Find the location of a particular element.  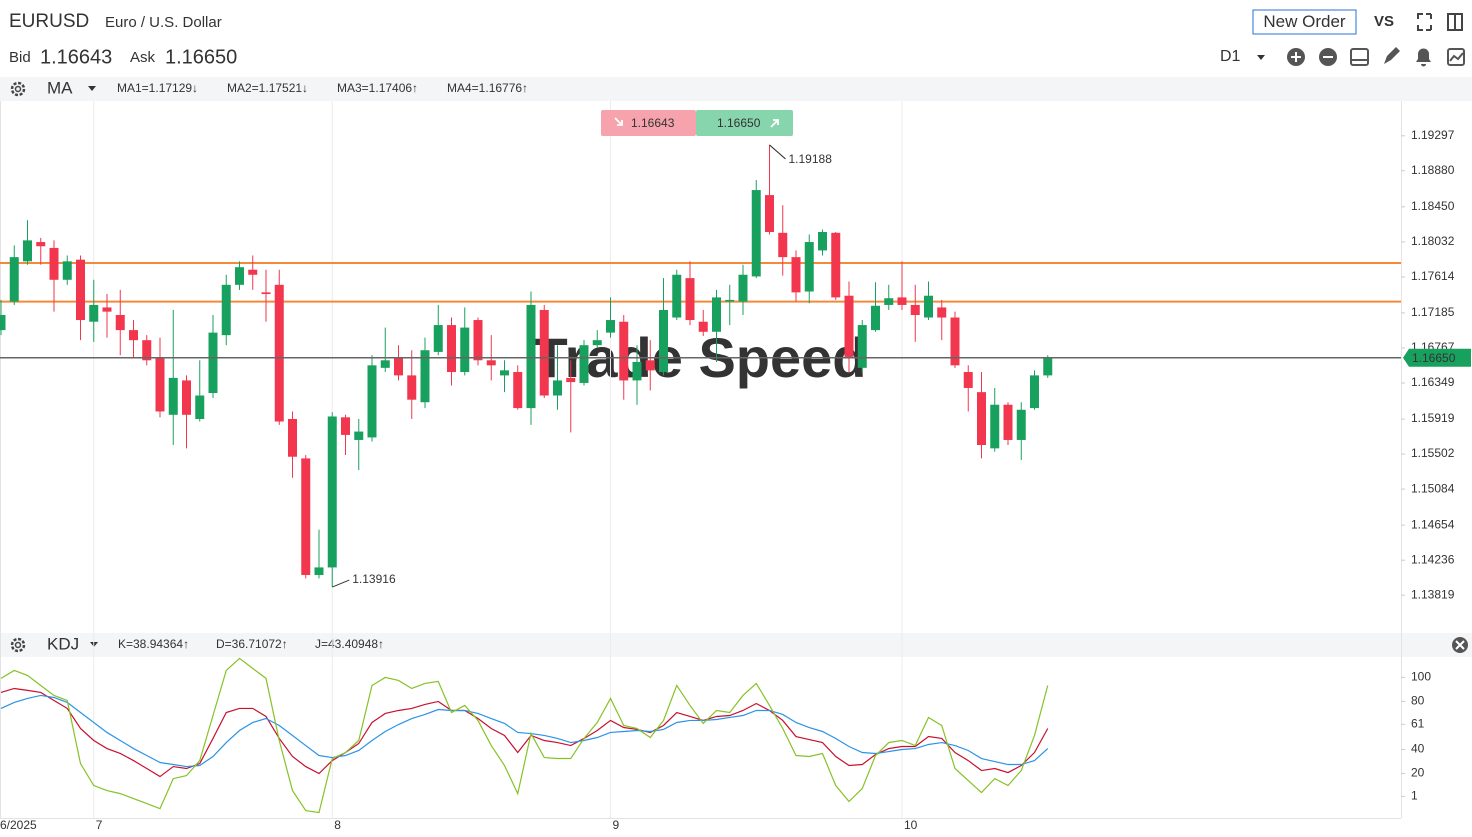

timeframe: D1 is located at coordinates (1230, 56).